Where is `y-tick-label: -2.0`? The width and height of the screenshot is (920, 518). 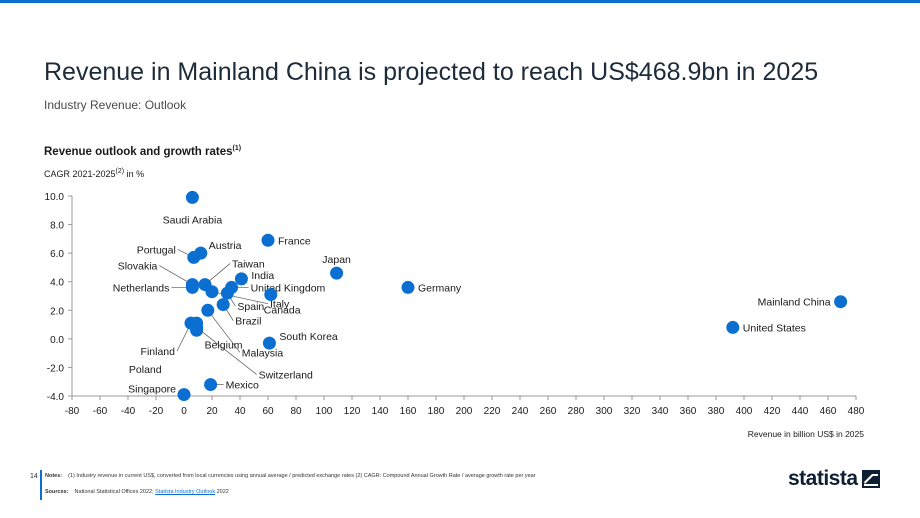 y-tick-label: -2.0 is located at coordinates (56, 368).